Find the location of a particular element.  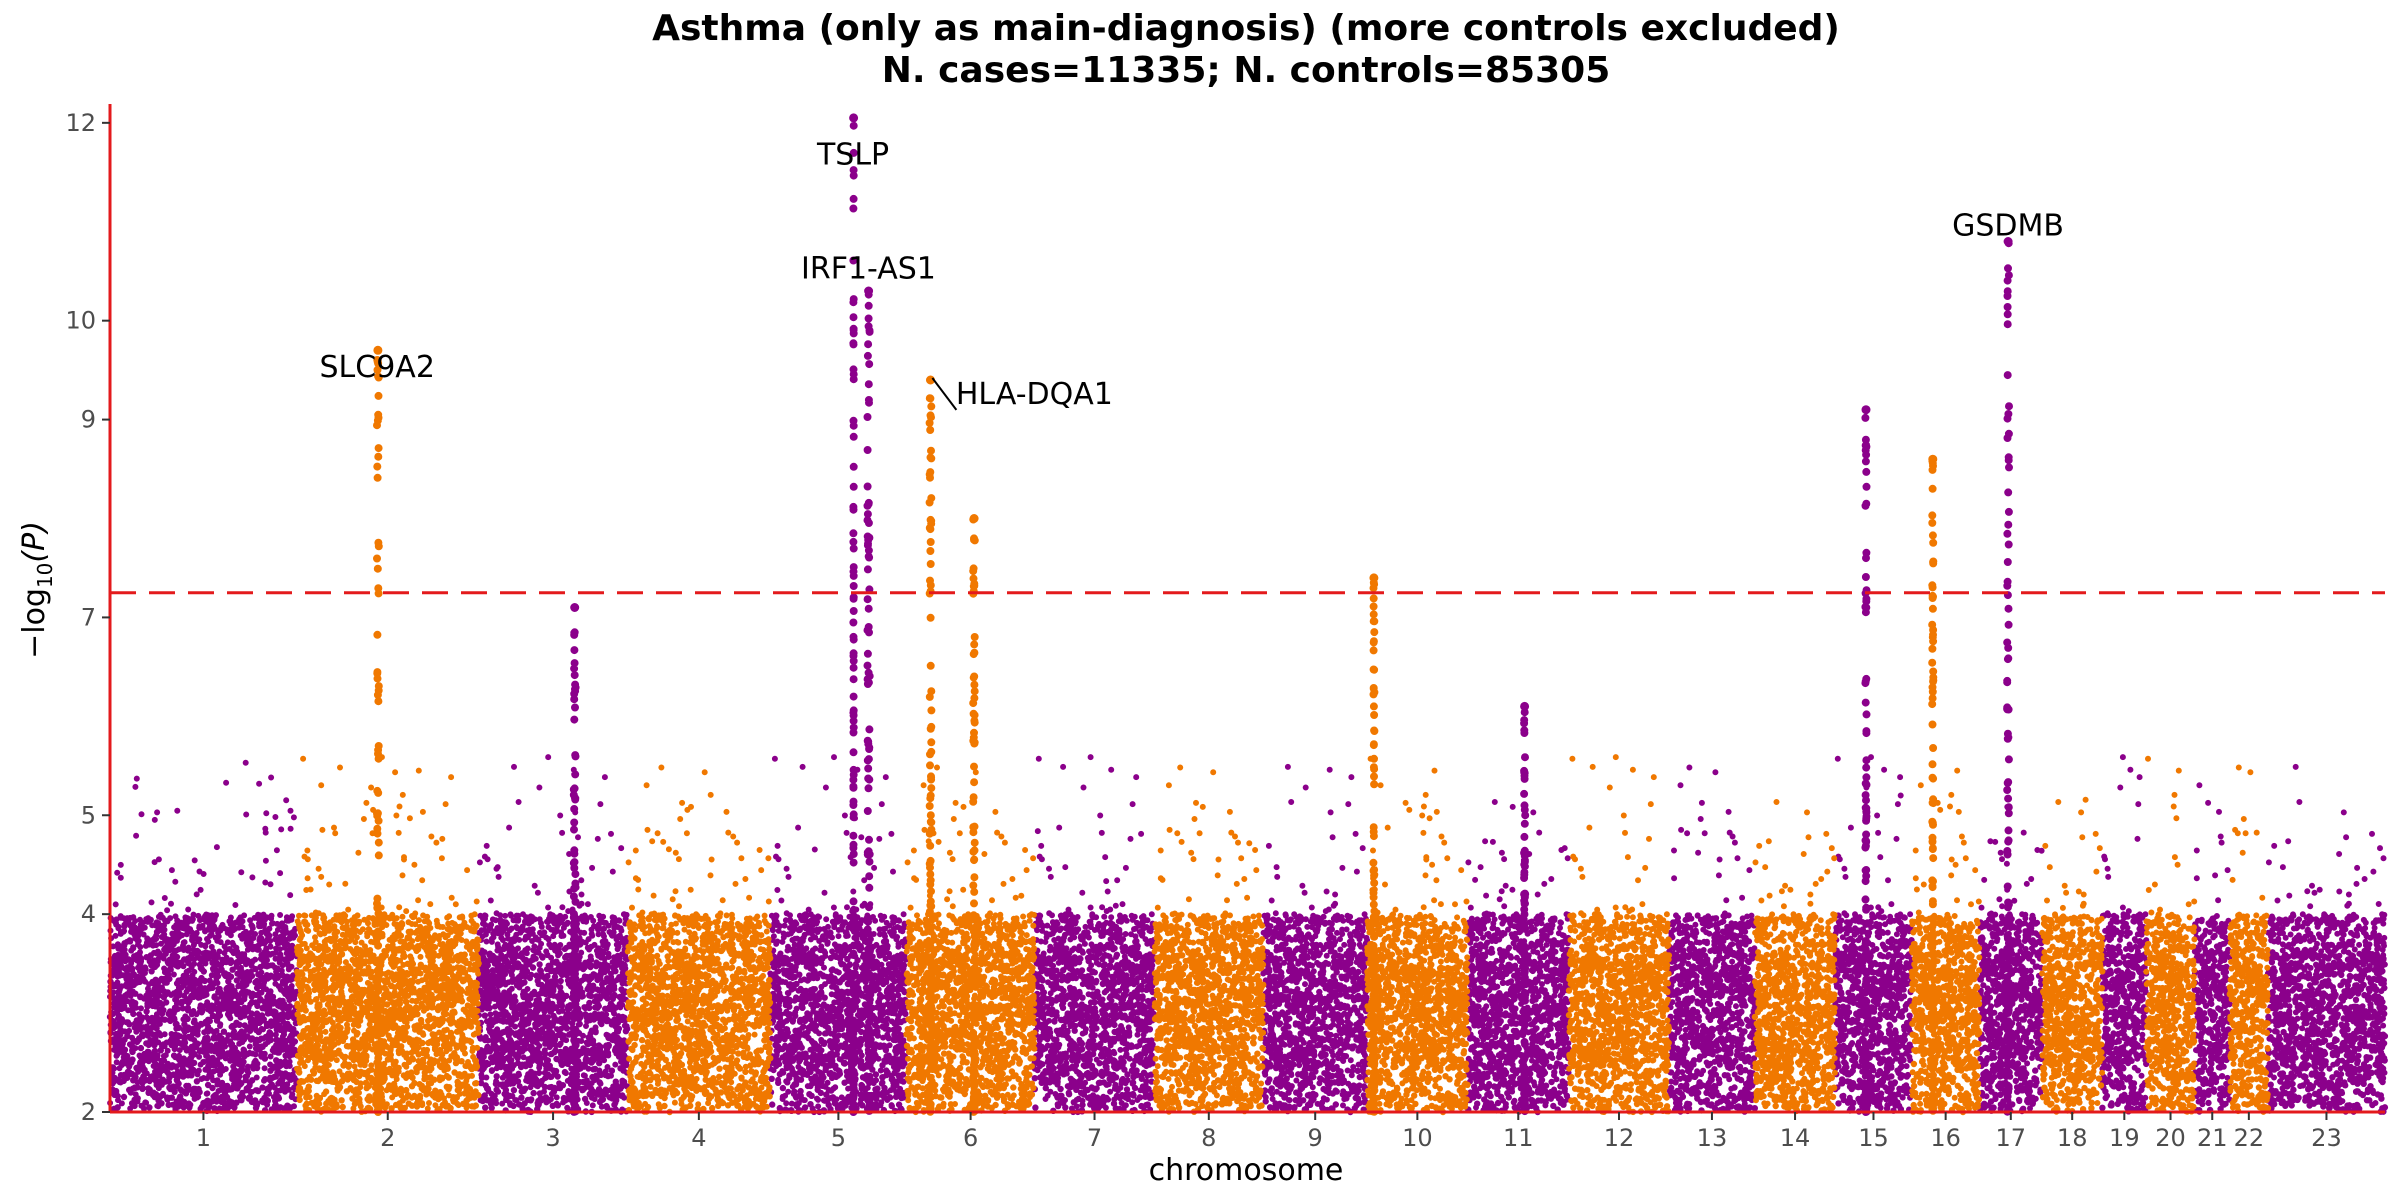

y-tick-label: 5 is located at coordinates (88, 815).